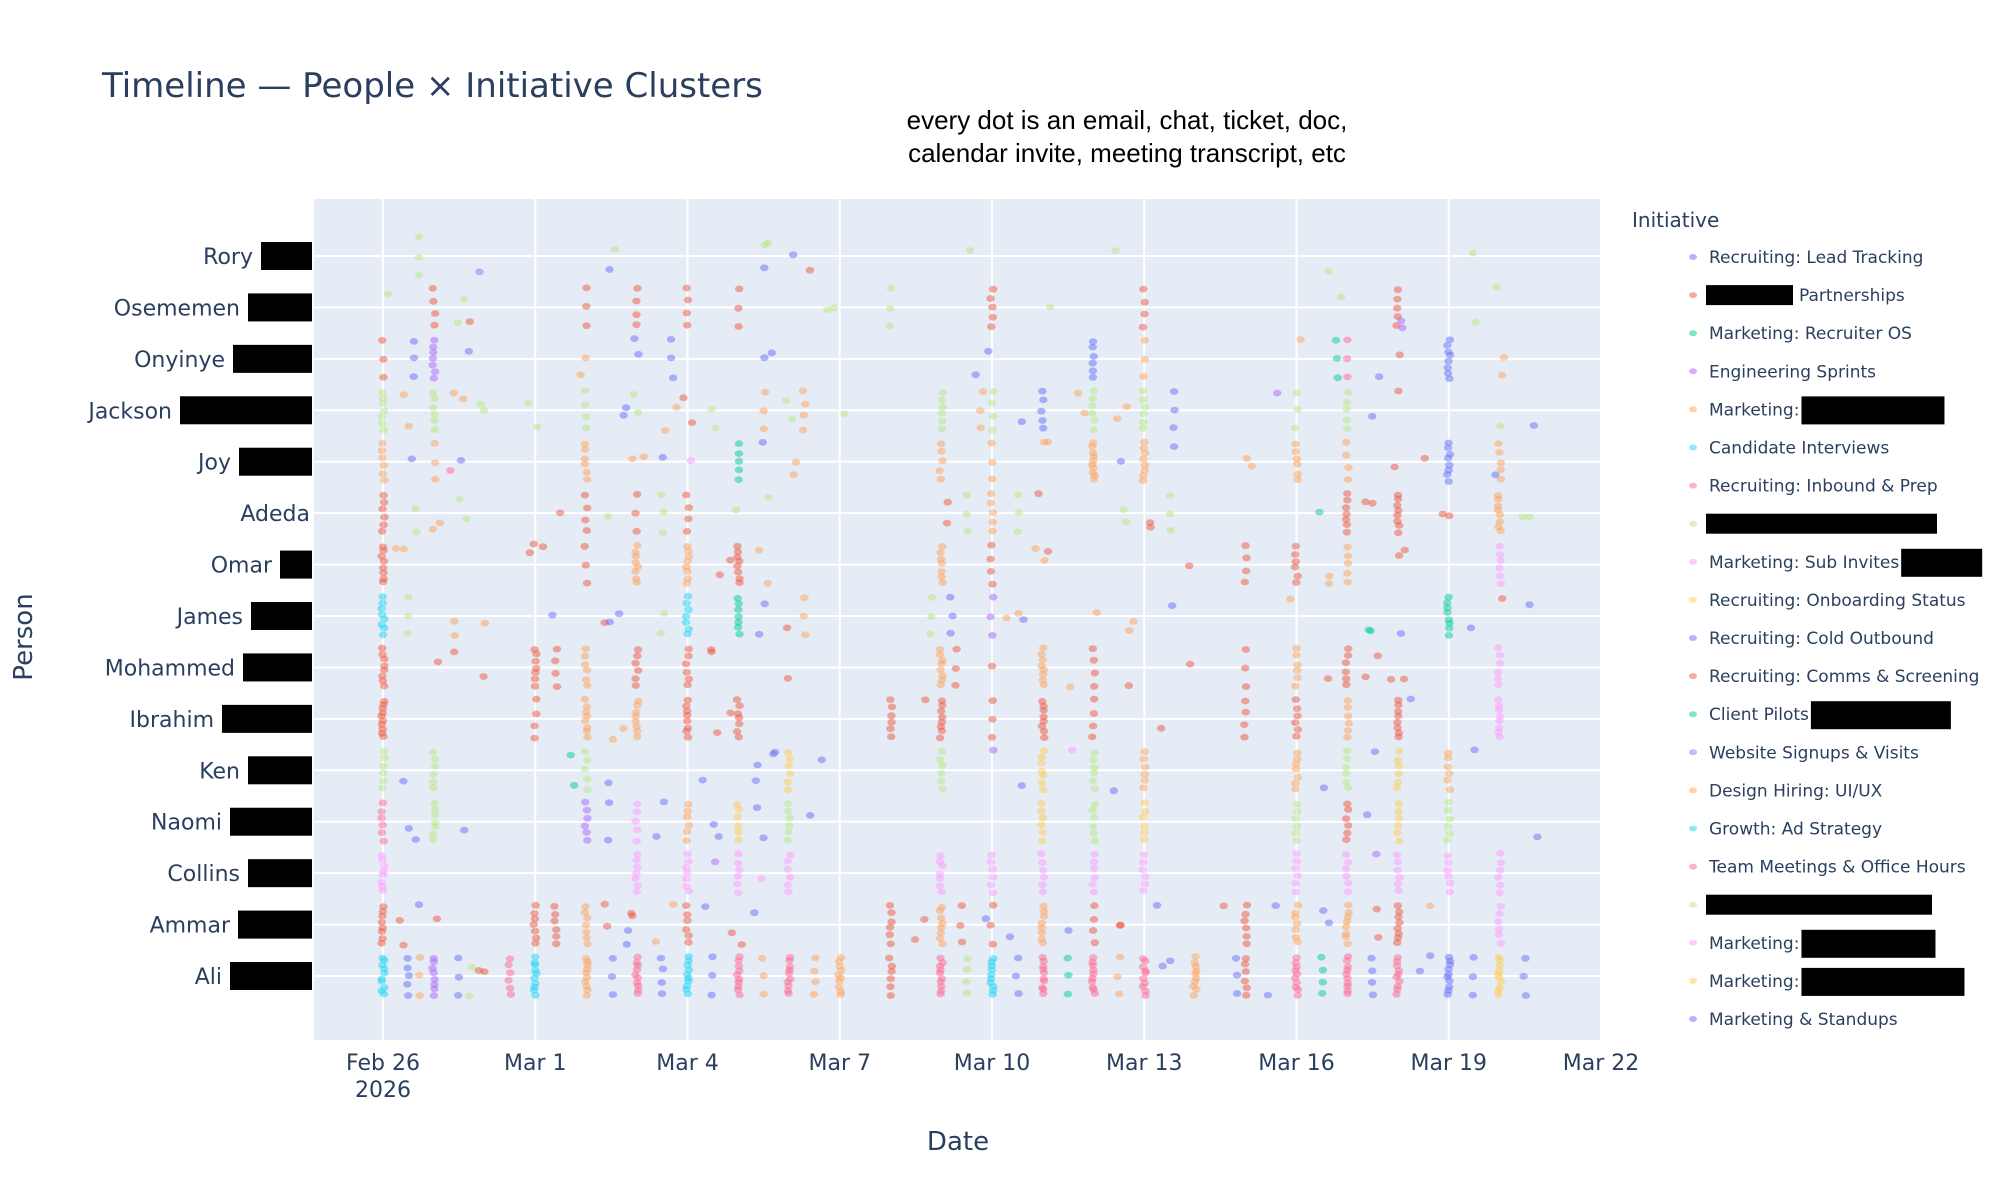 Image resolution: width=2003 pixels, height=1186 pixels. I want to click on legend-item: Client Pilots, so click(1820, 715).